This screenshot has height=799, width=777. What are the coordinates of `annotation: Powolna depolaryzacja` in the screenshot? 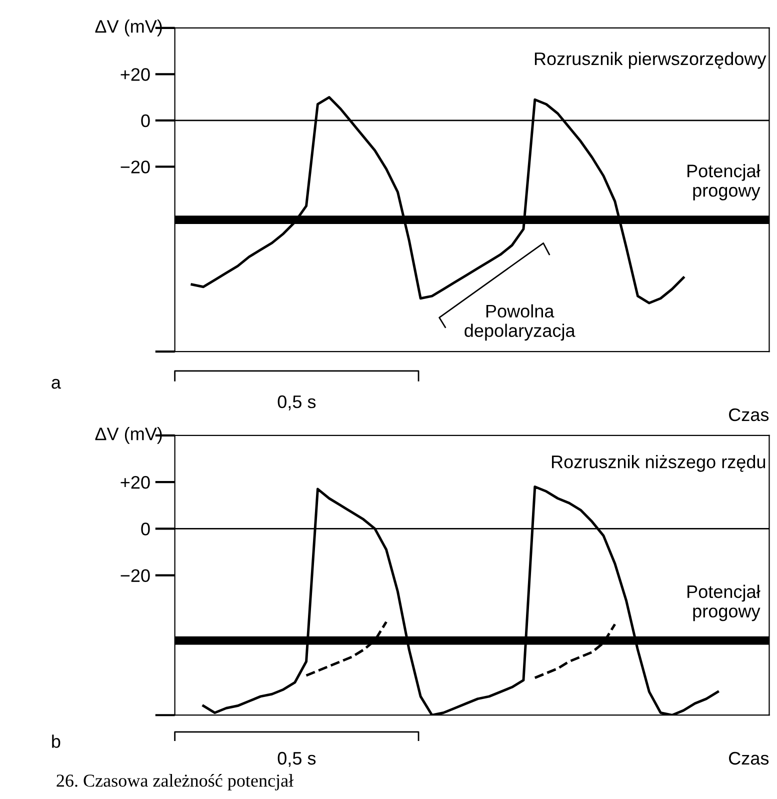 It's located at (520, 322).